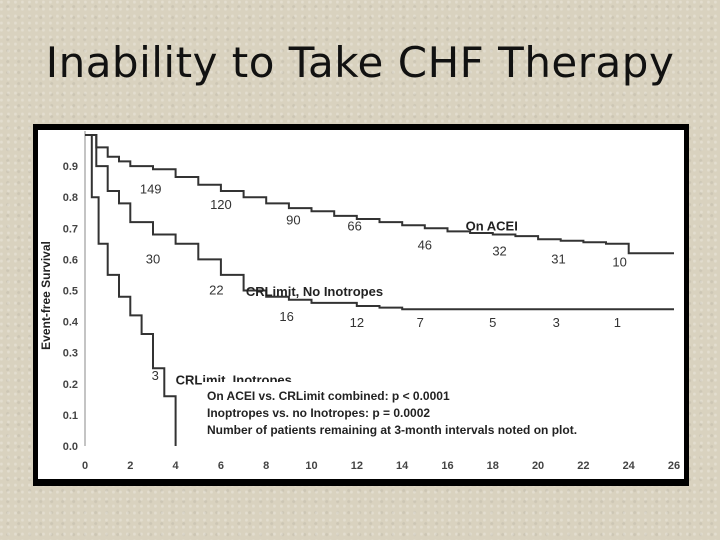  Describe the element at coordinates (357, 322) in the screenshot. I see `at-risk-count: 12` at that location.